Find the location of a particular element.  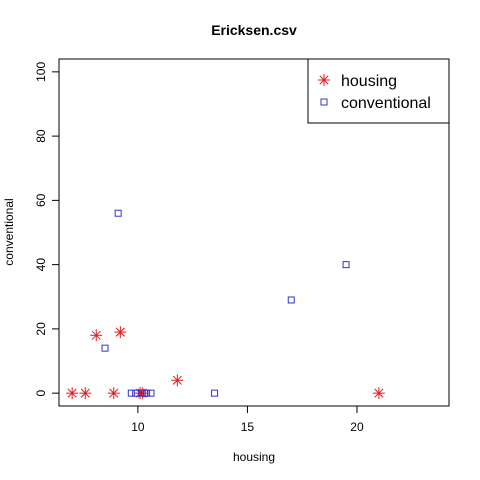

x-tick-label: 10 is located at coordinates (138, 427).